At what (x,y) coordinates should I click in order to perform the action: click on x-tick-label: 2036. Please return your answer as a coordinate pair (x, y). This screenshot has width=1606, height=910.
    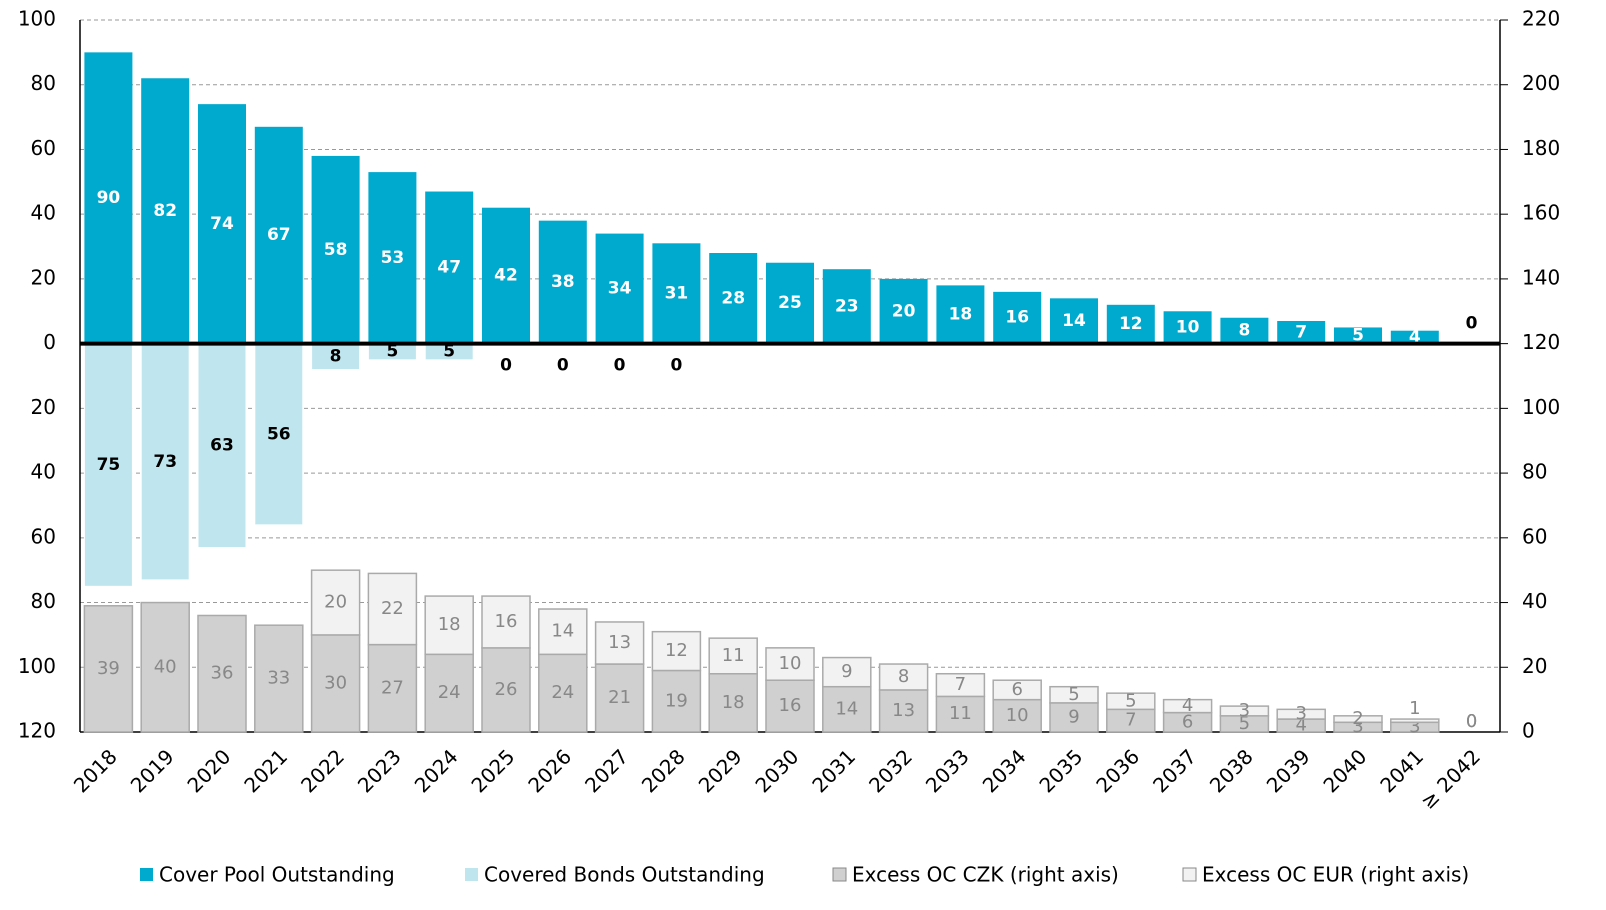
    Looking at the image, I should click on (1117, 770).